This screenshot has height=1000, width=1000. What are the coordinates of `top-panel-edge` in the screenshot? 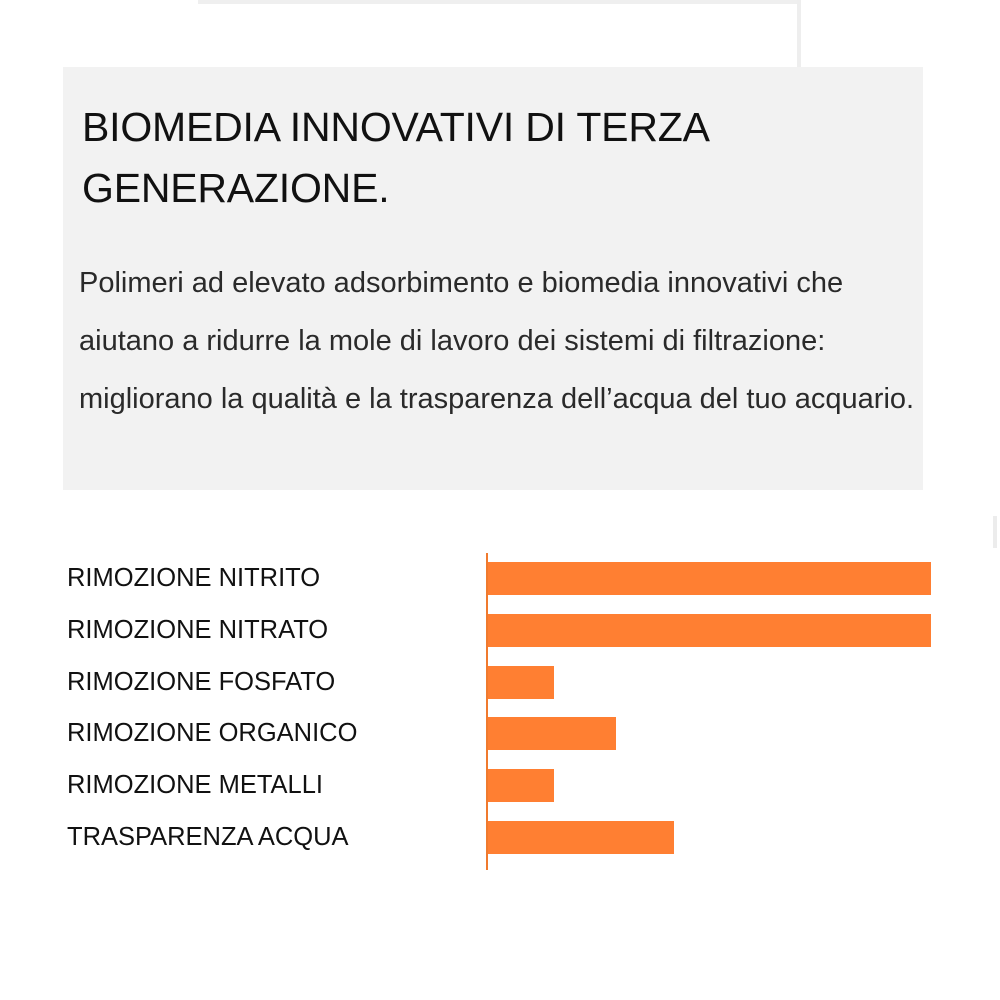 It's located at (498, 2).